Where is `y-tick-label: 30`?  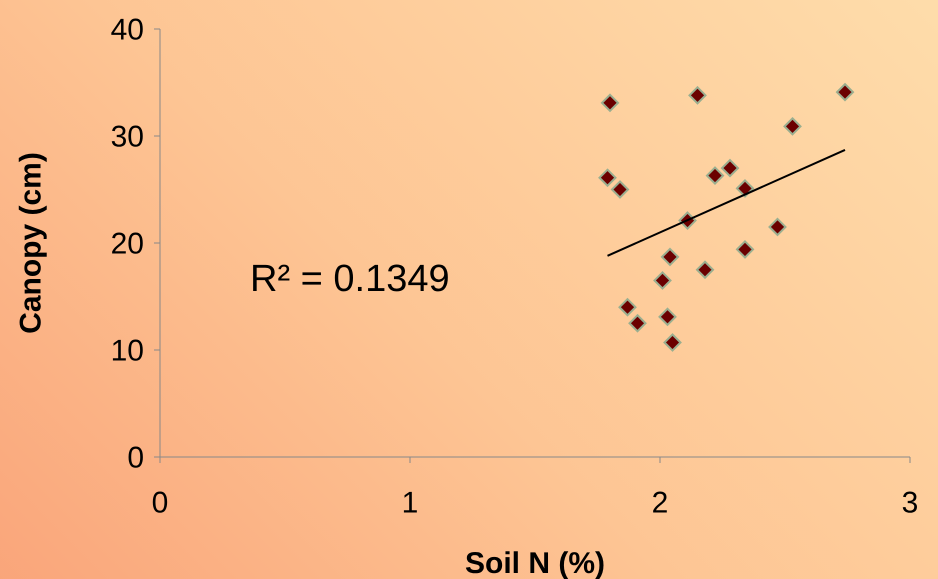
y-tick-label: 30 is located at coordinates (127, 137).